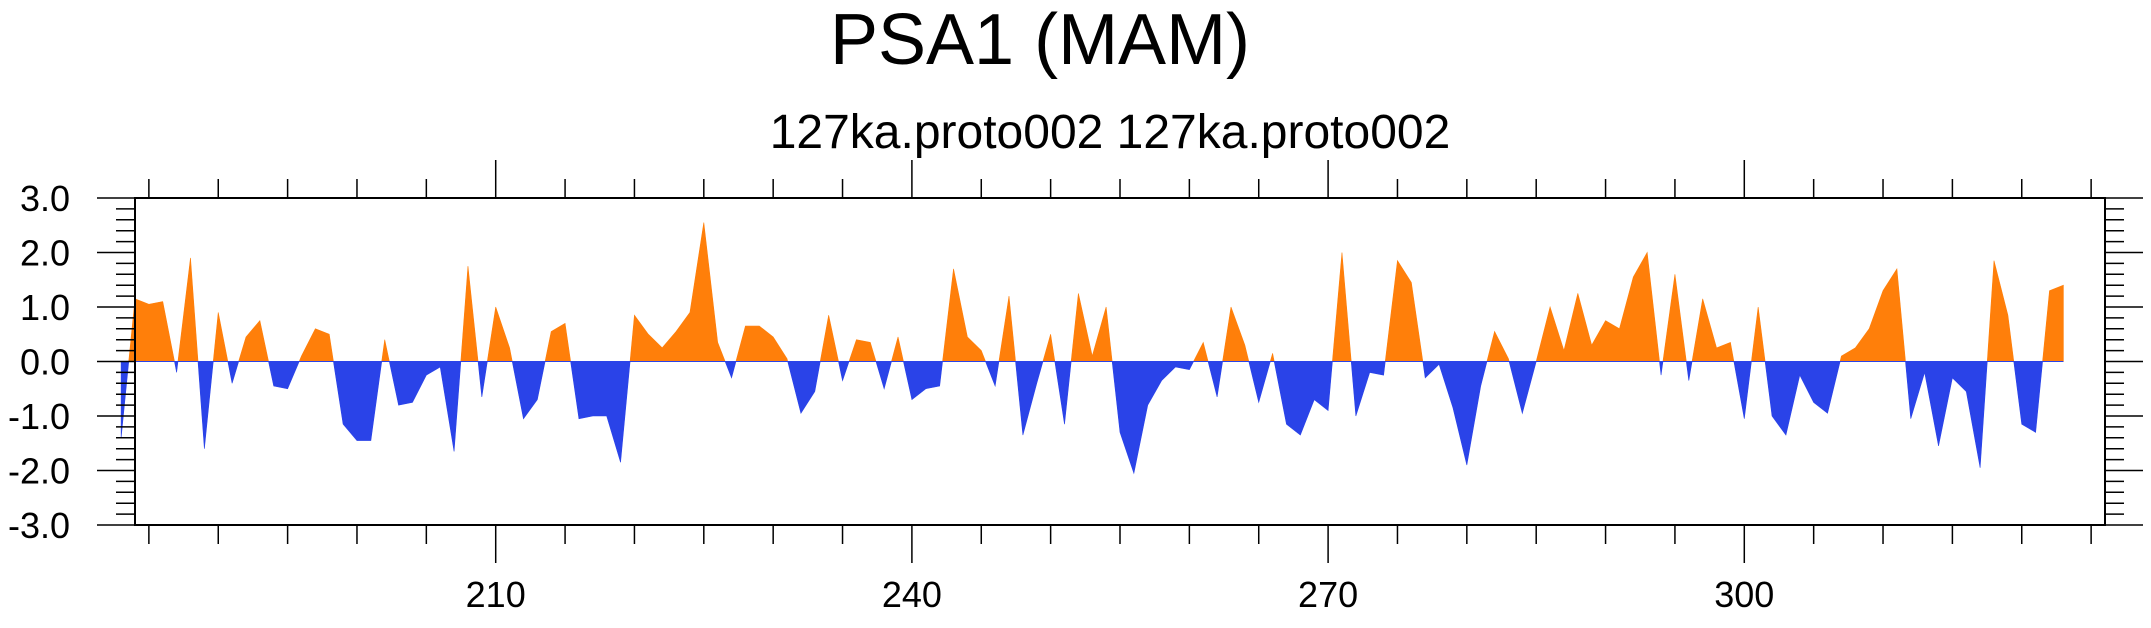 This screenshot has height=628, width=2151. I want to click on y-tick-label: -2.0, so click(39, 471).